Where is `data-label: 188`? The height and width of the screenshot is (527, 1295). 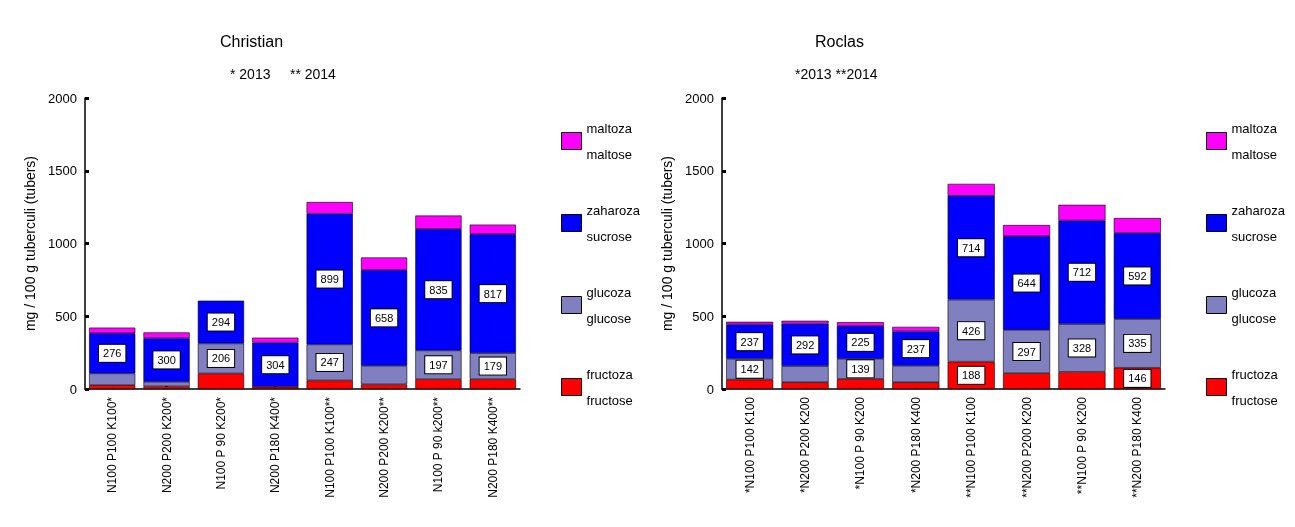
data-label: 188 is located at coordinates (971, 375).